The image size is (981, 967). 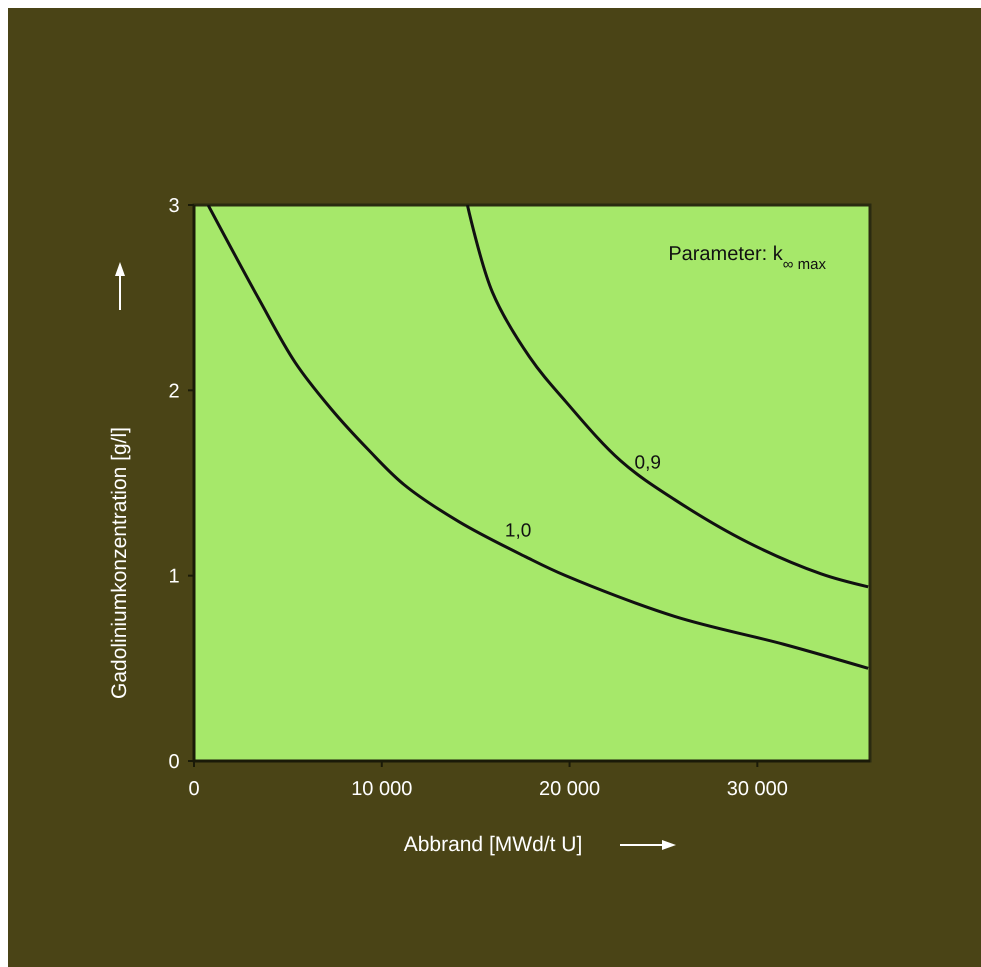 What do you see at coordinates (747, 257) in the screenshot?
I see `annotation: Parameter: k$_{∞ max}$` at bounding box center [747, 257].